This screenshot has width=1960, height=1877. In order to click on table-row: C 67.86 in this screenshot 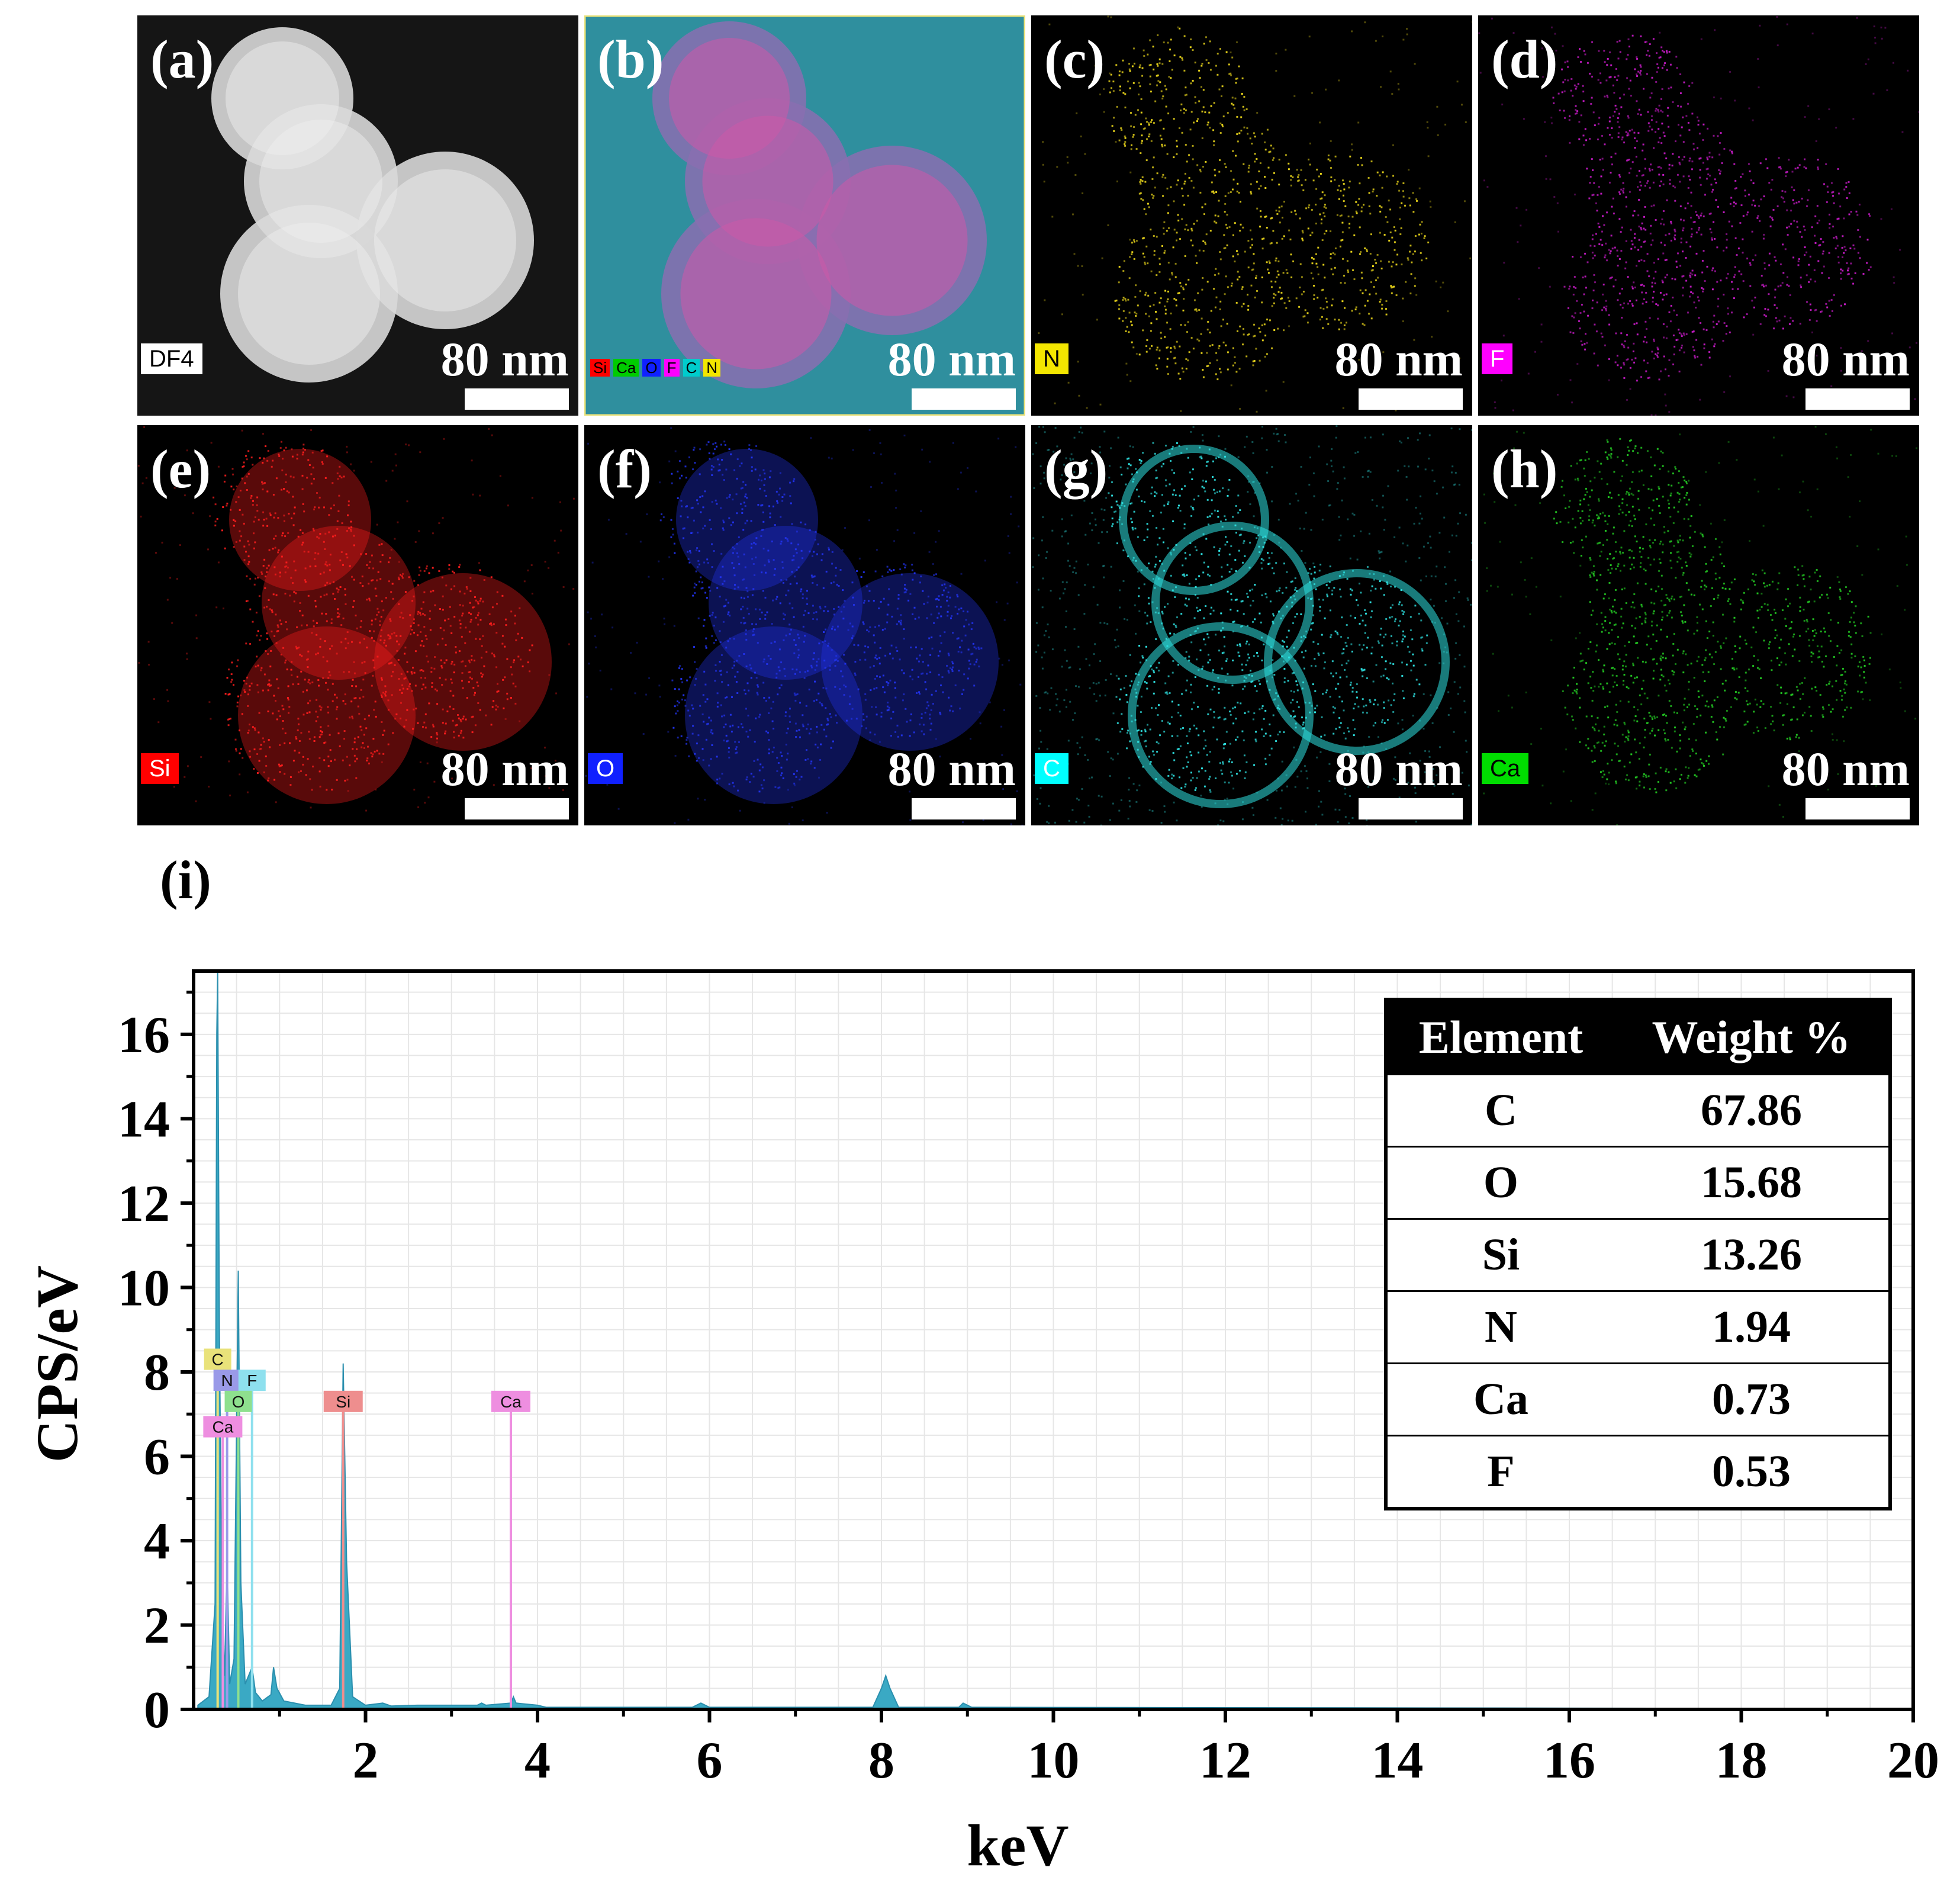, I will do `click(1638, 1110)`.